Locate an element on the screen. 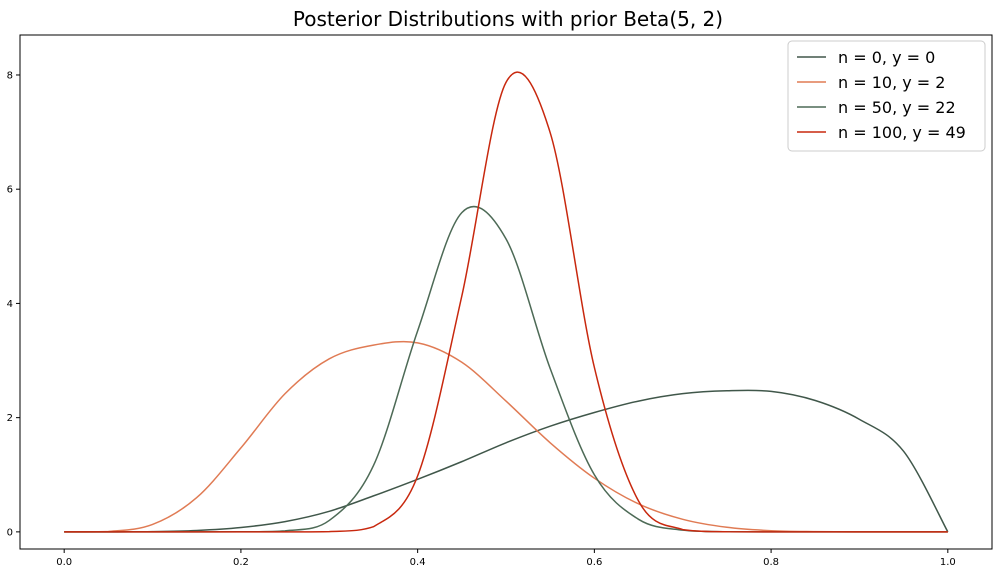 This screenshot has height=576, width=1000. x-tick-label: 0.2 is located at coordinates (241, 562).